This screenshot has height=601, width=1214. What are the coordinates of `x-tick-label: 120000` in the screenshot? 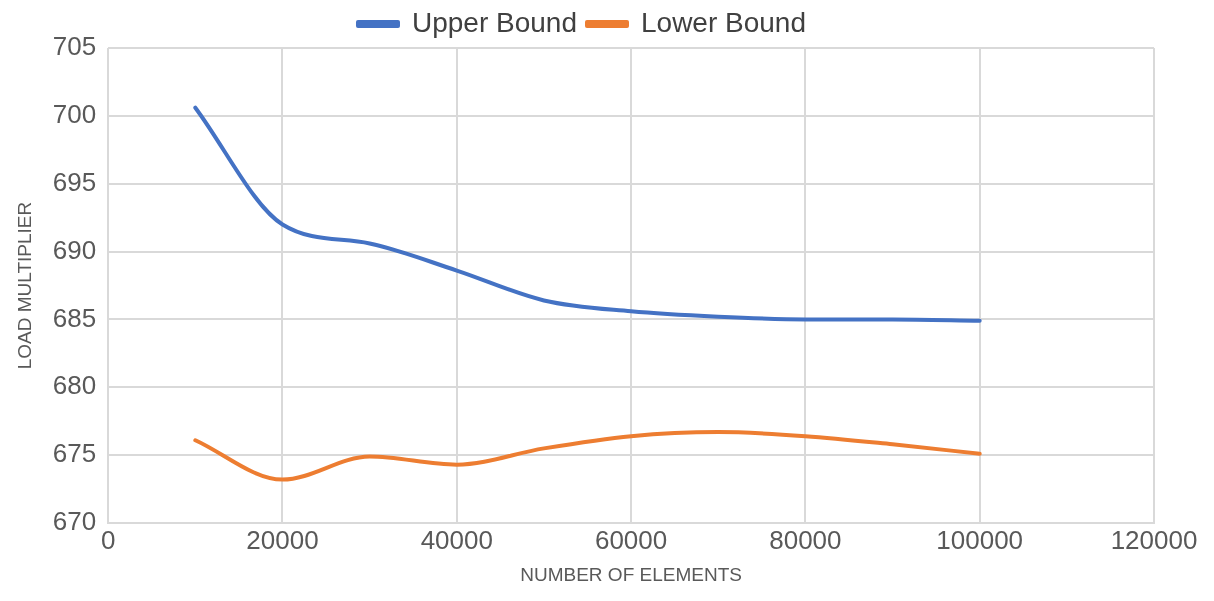 It's located at (1154, 539).